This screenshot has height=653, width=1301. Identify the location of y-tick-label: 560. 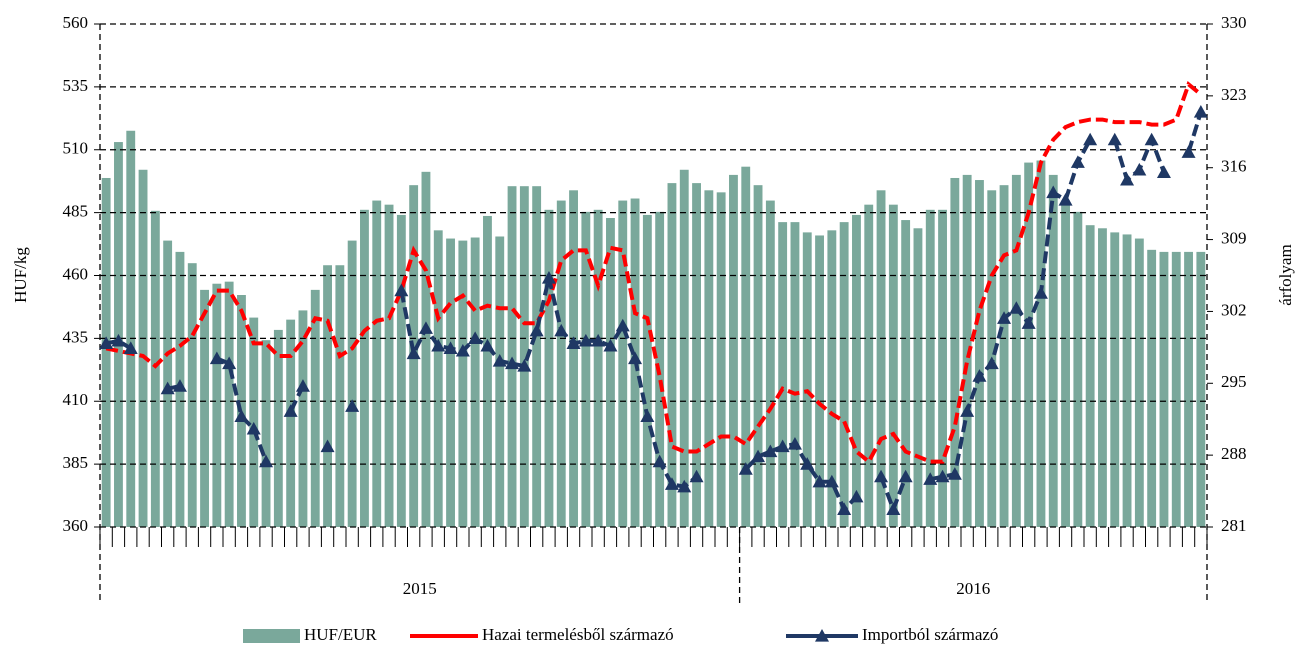
(76, 22).